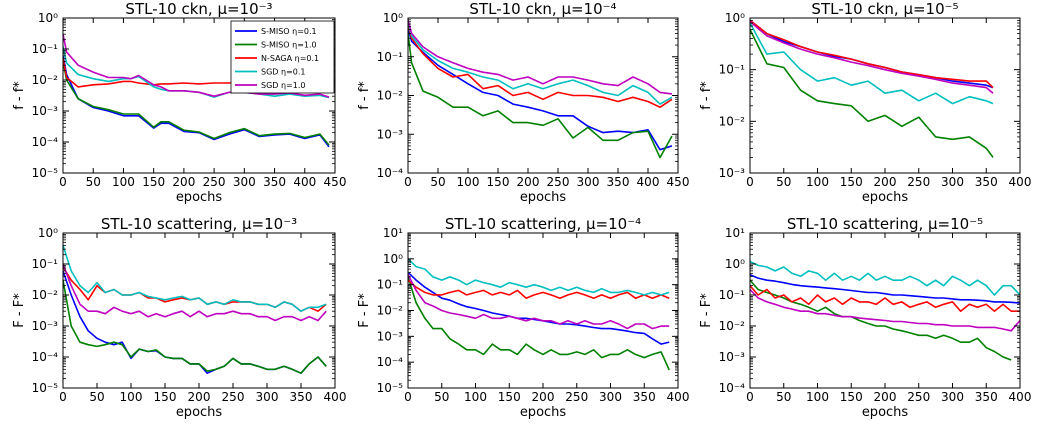  I want to click on chart-title: STL-10 ckn, μ=10⁻³, so click(198, 9).